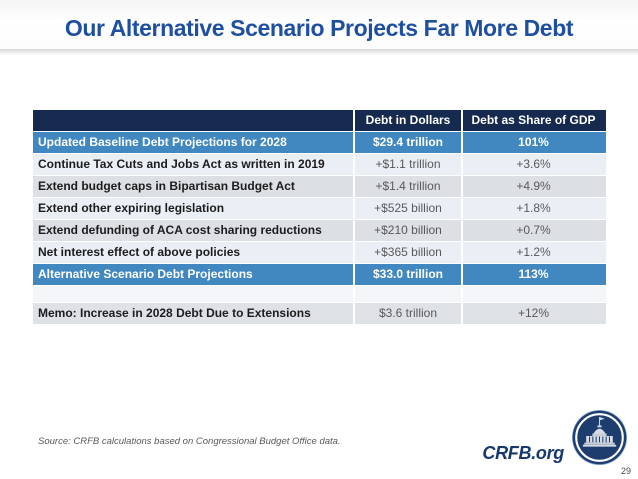  What do you see at coordinates (523, 453) in the screenshot?
I see `crfb-wordmark: CRFB.org` at bounding box center [523, 453].